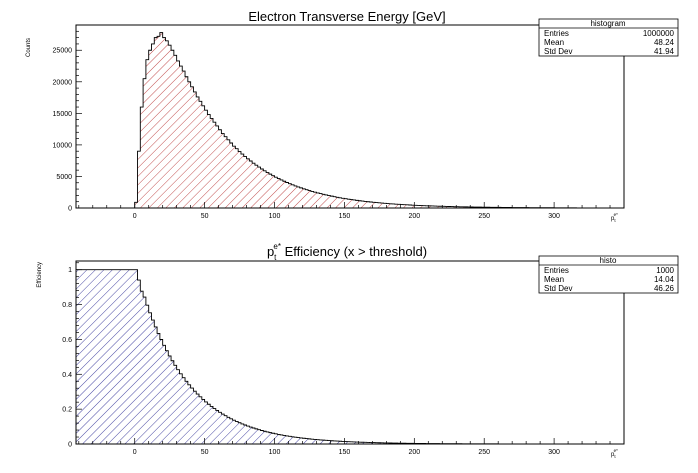 This screenshot has width=698, height=473. I want to click on energy-stats-title: histogram, so click(607, 23).